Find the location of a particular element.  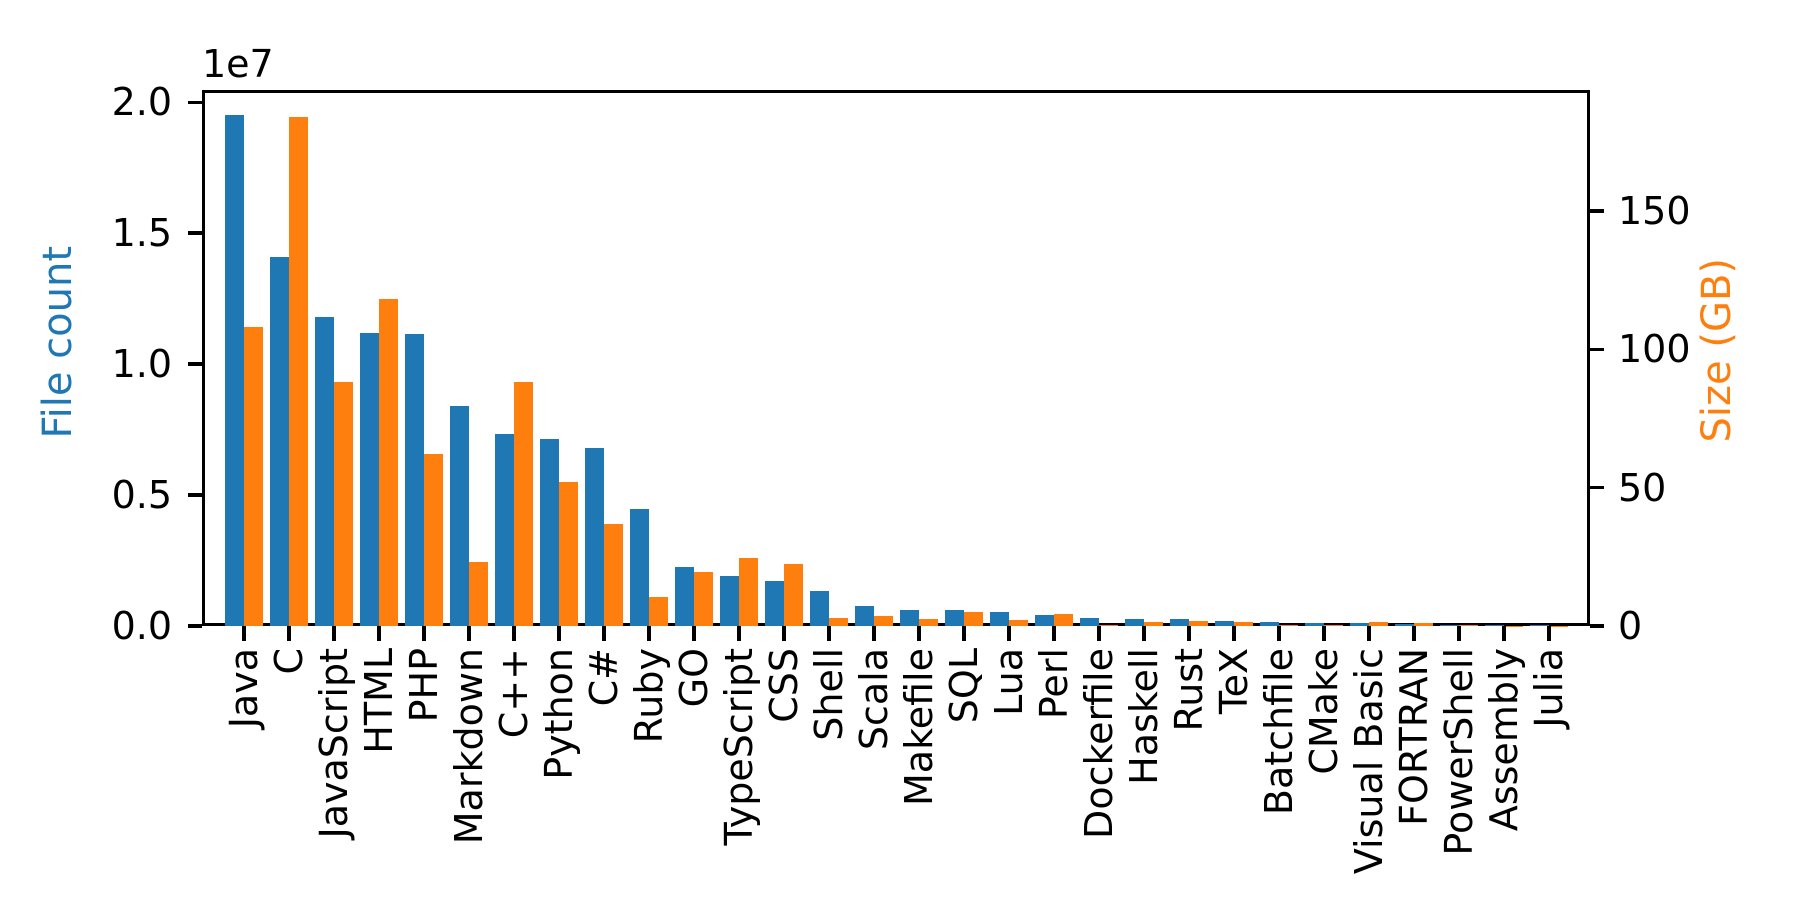

xtick-label-tex: TeX is located at coordinates (1234, 681).